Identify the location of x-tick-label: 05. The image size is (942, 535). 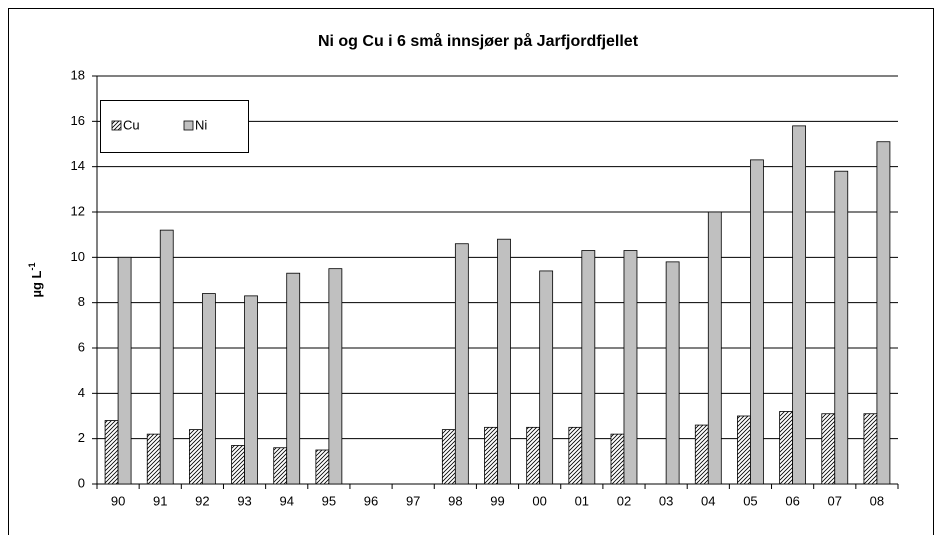
(750, 500).